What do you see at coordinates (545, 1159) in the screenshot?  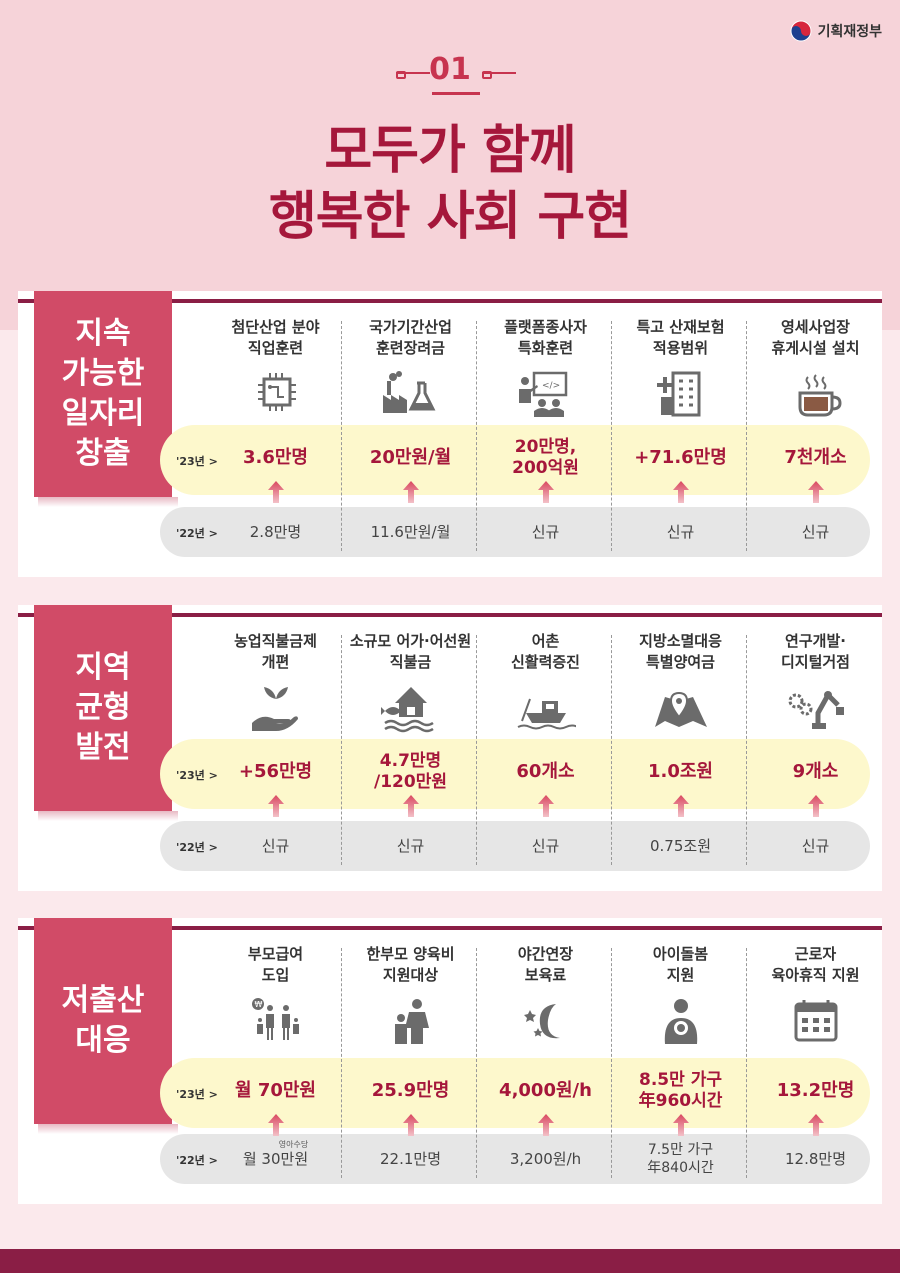 I see `value-2022: 3,200원/h` at bounding box center [545, 1159].